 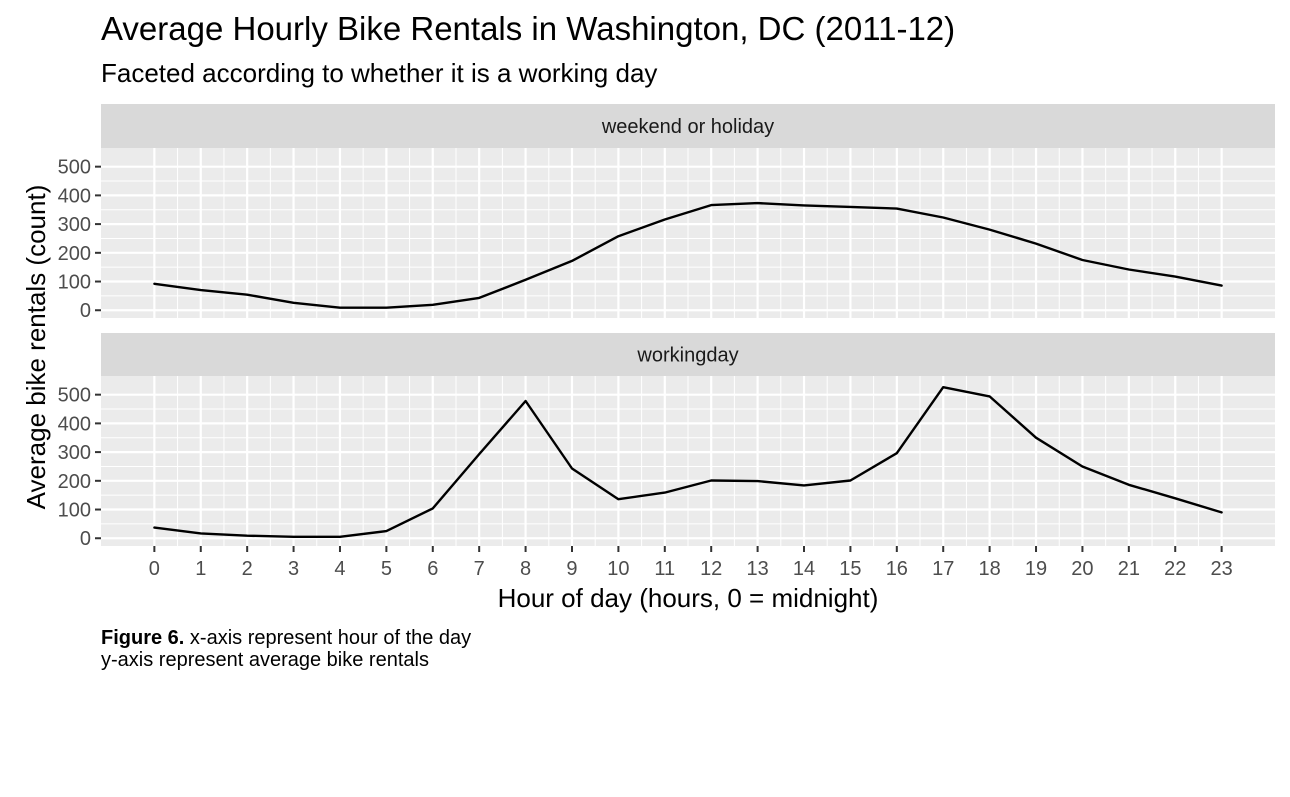 What do you see at coordinates (265, 660) in the screenshot?
I see `caption-line-2: y-axis represent average bike rentals` at bounding box center [265, 660].